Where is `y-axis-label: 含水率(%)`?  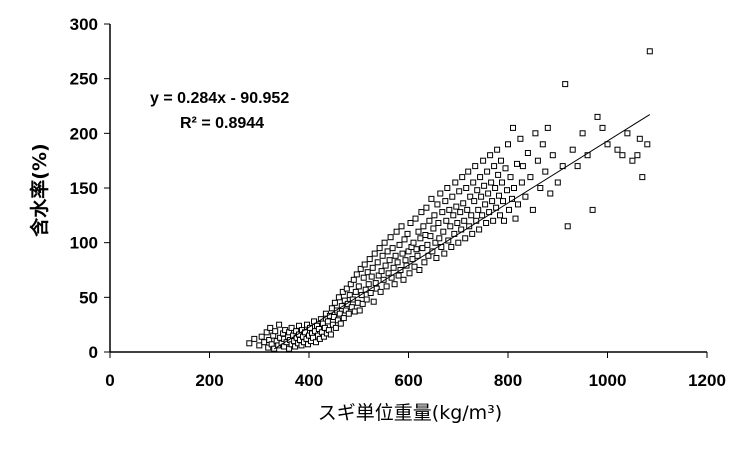
y-axis-label: 含水率(%) is located at coordinates (39, 189).